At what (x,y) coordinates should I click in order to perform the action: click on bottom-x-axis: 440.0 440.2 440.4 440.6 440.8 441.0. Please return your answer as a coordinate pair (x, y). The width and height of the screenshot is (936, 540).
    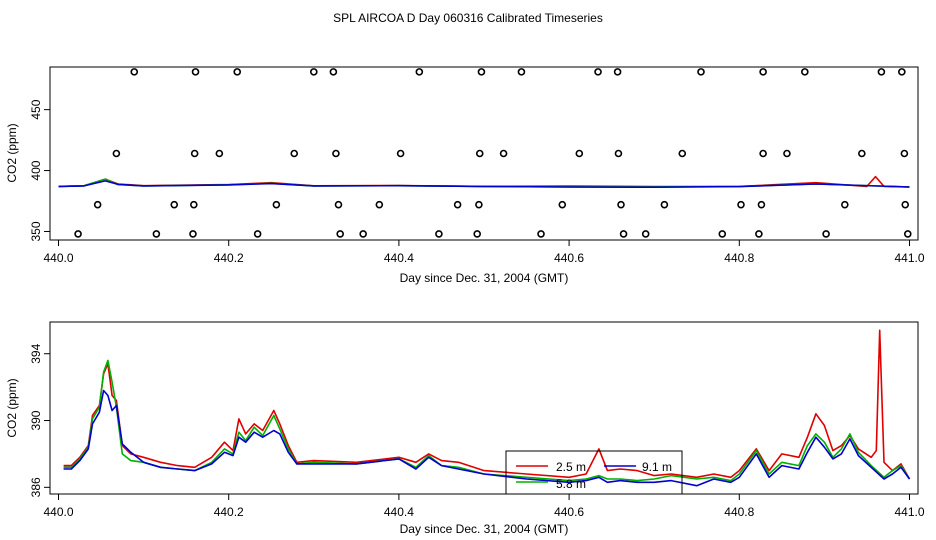
    Looking at the image, I should click on (484, 506).